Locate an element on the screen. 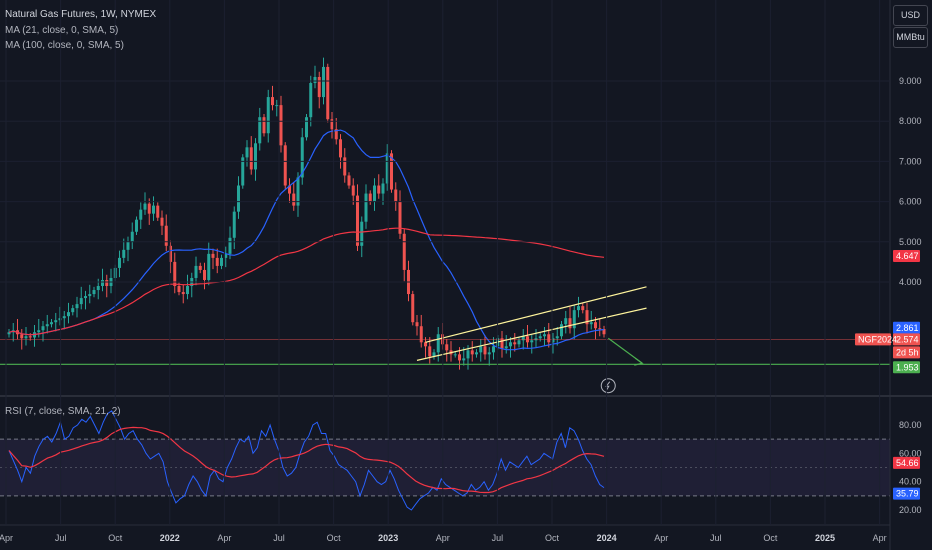 Image resolution: width=932 pixels, height=550 pixels. support-badge is located at coordinates (906, 367).